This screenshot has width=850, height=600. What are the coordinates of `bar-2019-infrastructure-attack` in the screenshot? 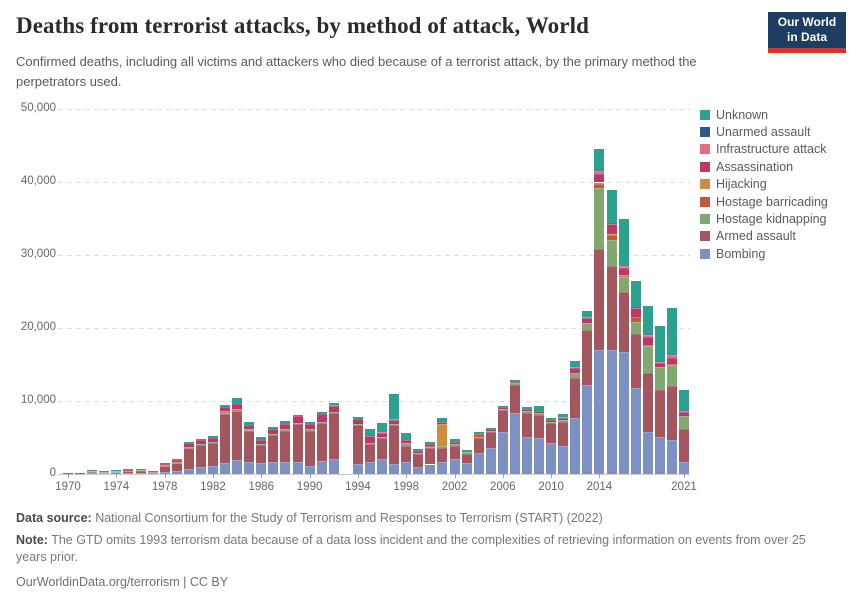 It's located at (659, 361).